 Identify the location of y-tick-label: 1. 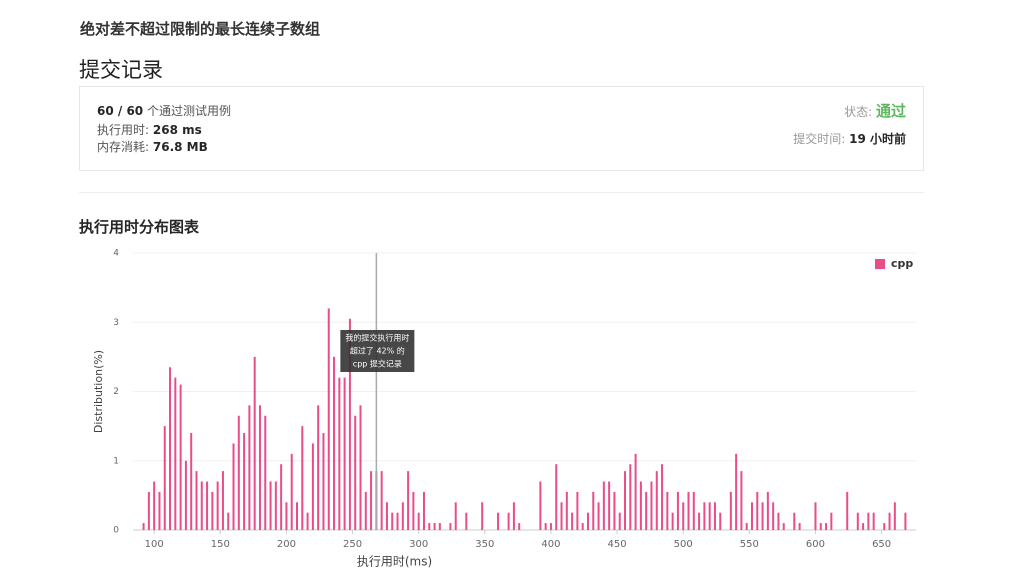
(116, 461).